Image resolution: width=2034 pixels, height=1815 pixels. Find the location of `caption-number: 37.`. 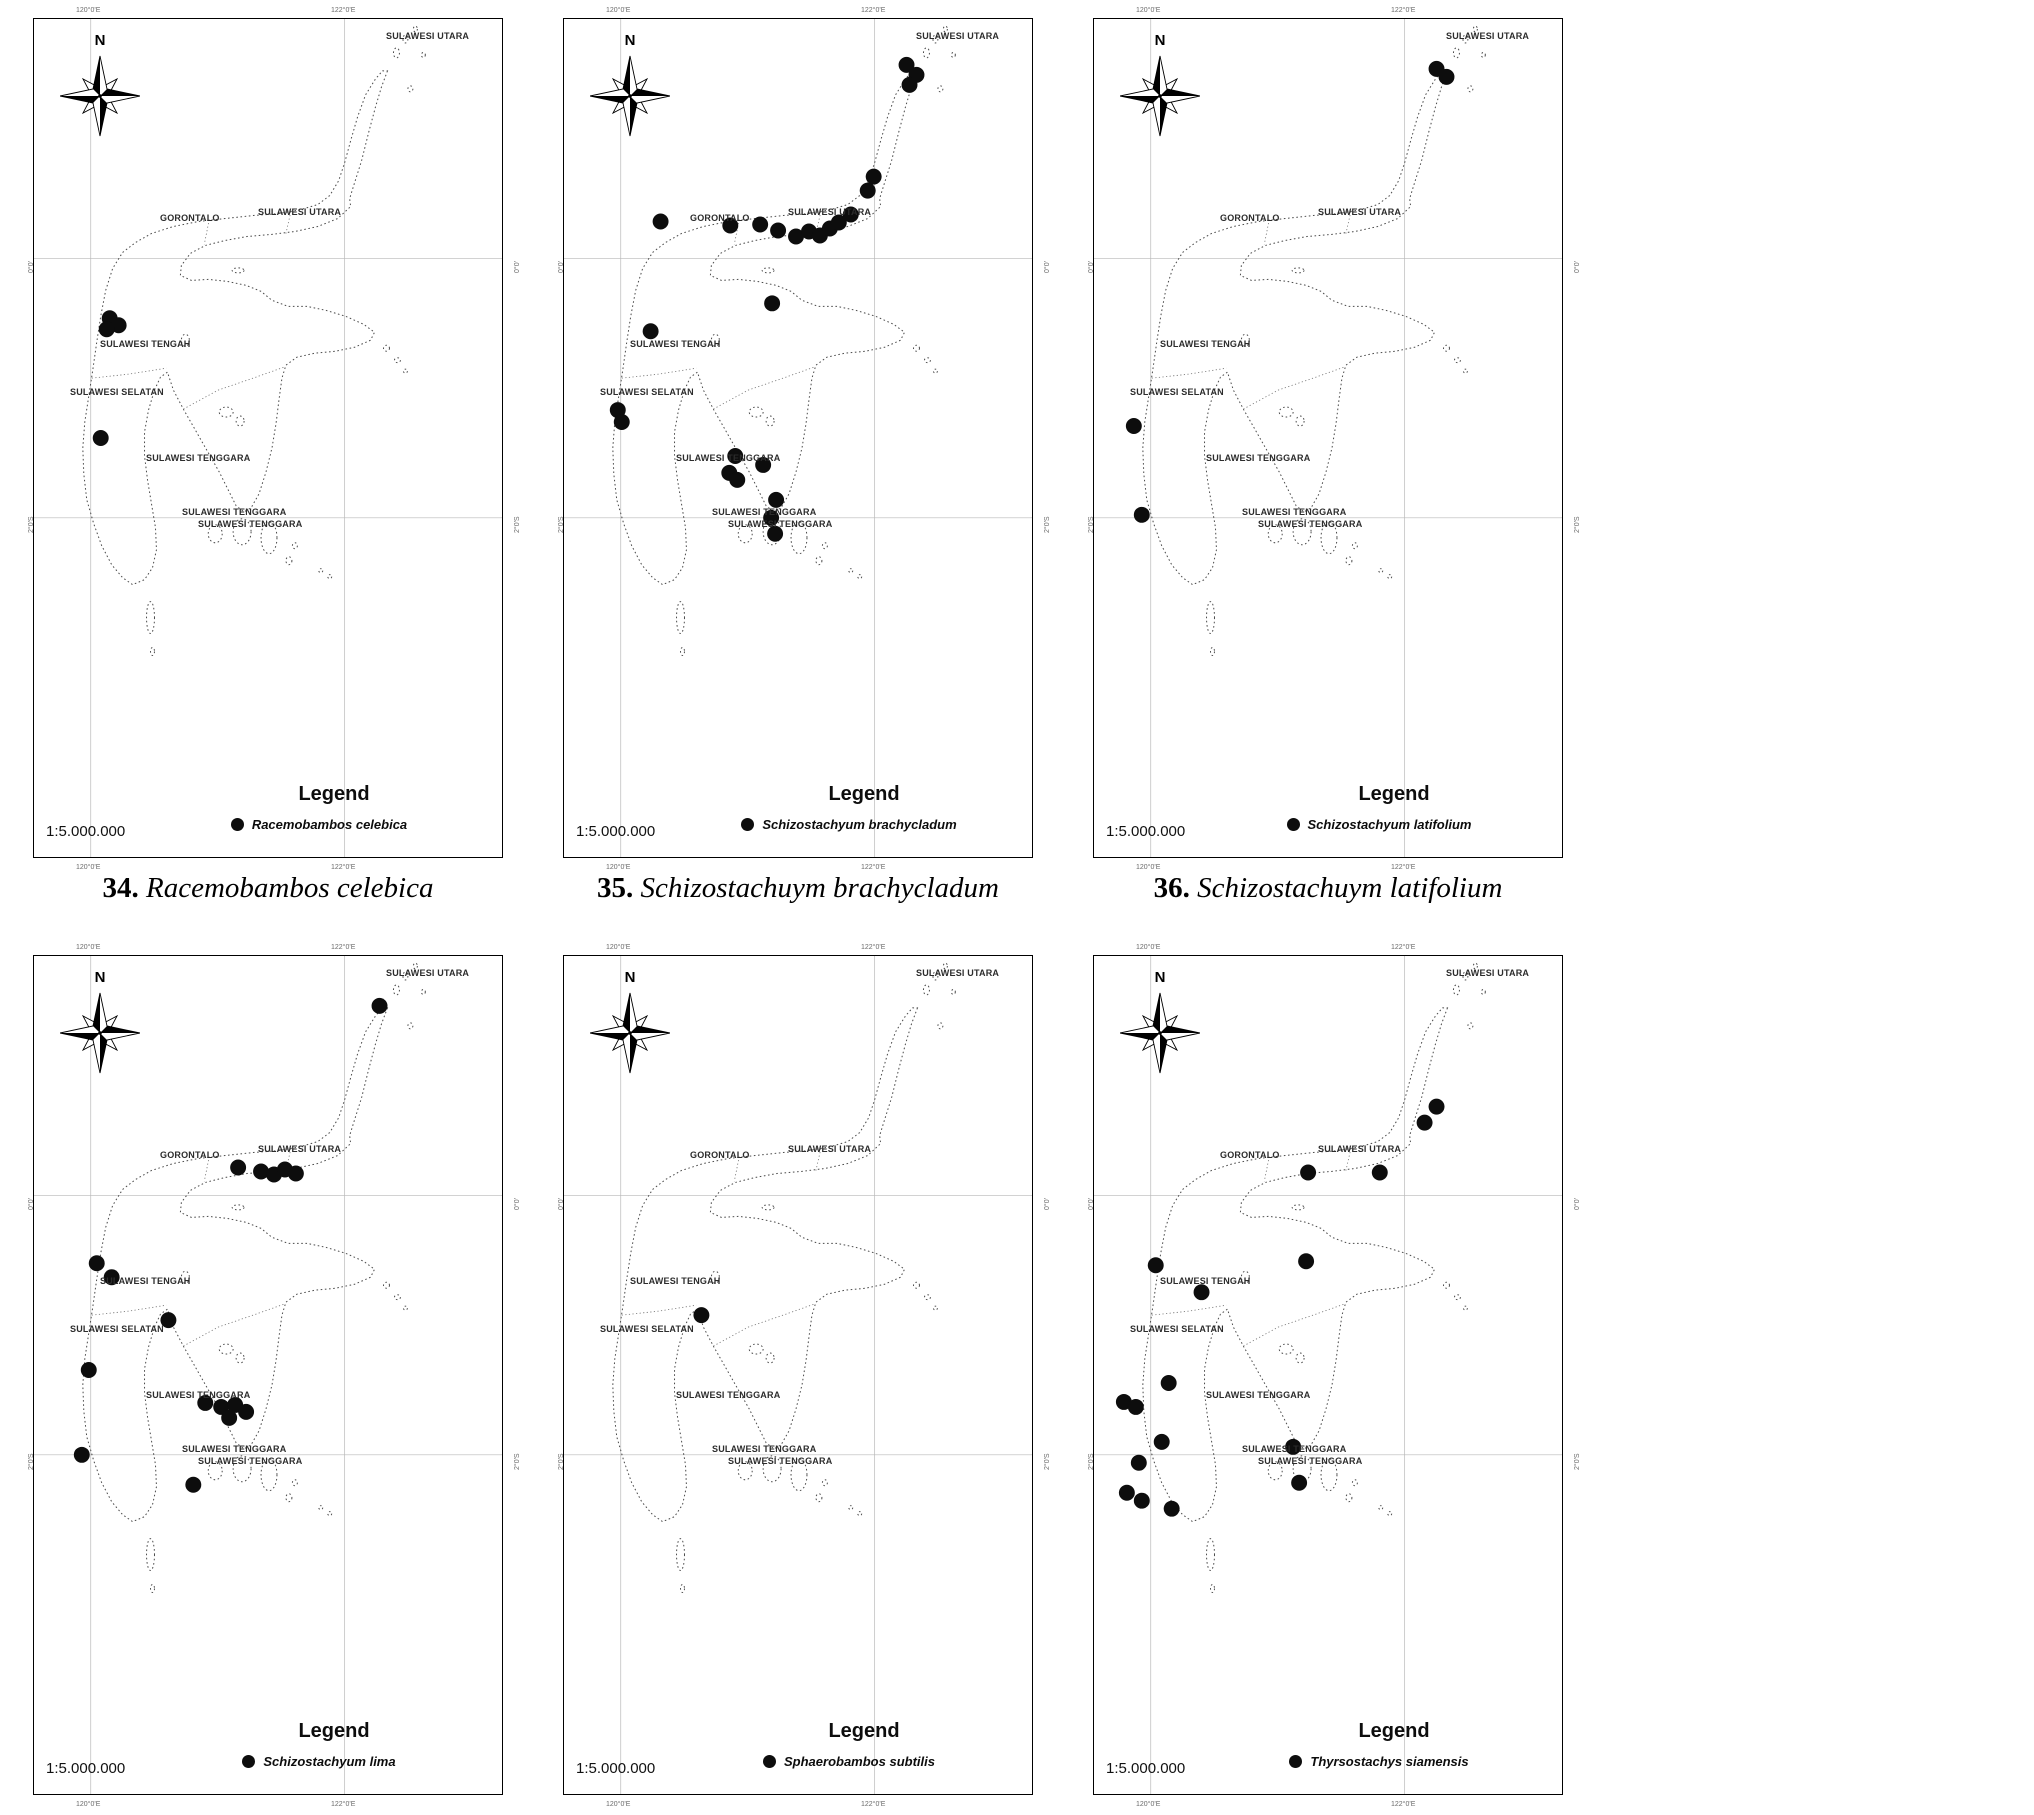

caption-number: 37. is located at coordinates (142, 1812).